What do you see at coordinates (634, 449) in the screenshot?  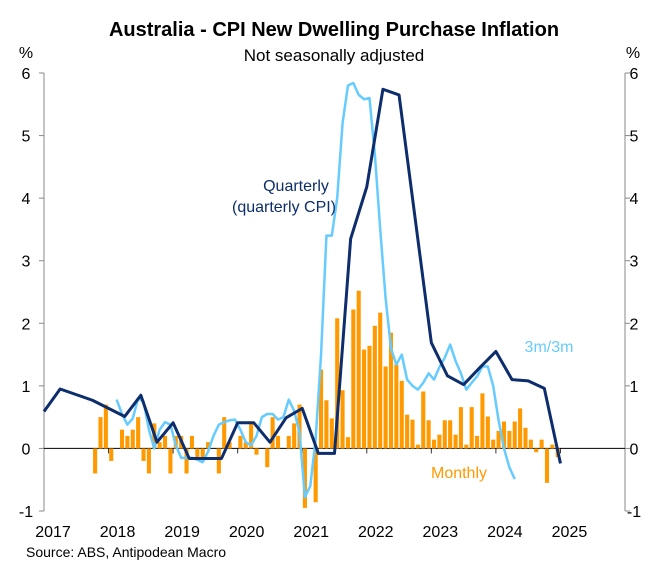 I see `y-tick-label-right: 0` at bounding box center [634, 449].